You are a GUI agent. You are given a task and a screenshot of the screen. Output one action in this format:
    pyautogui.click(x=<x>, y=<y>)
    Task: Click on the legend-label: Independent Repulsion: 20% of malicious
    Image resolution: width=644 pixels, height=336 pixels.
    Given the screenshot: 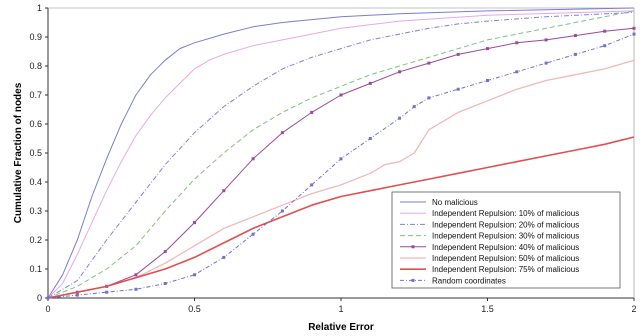 What is the action you would take?
    pyautogui.click(x=505, y=224)
    